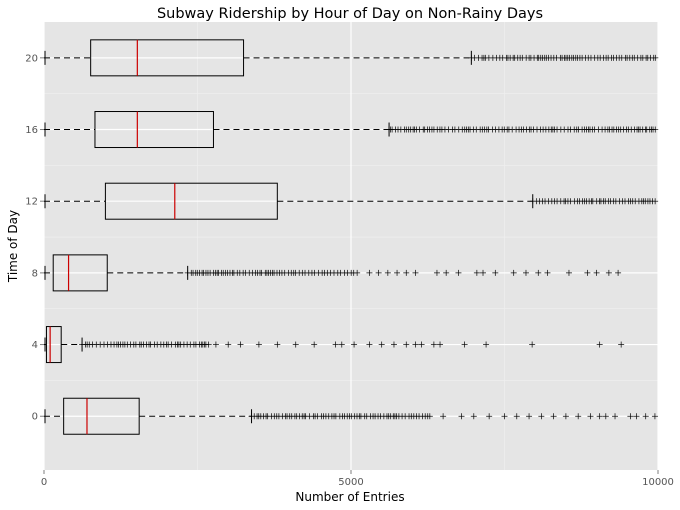 The height and width of the screenshot is (510, 680). What do you see at coordinates (349, 497) in the screenshot?
I see `x-axis-label: Number of Entries` at bounding box center [349, 497].